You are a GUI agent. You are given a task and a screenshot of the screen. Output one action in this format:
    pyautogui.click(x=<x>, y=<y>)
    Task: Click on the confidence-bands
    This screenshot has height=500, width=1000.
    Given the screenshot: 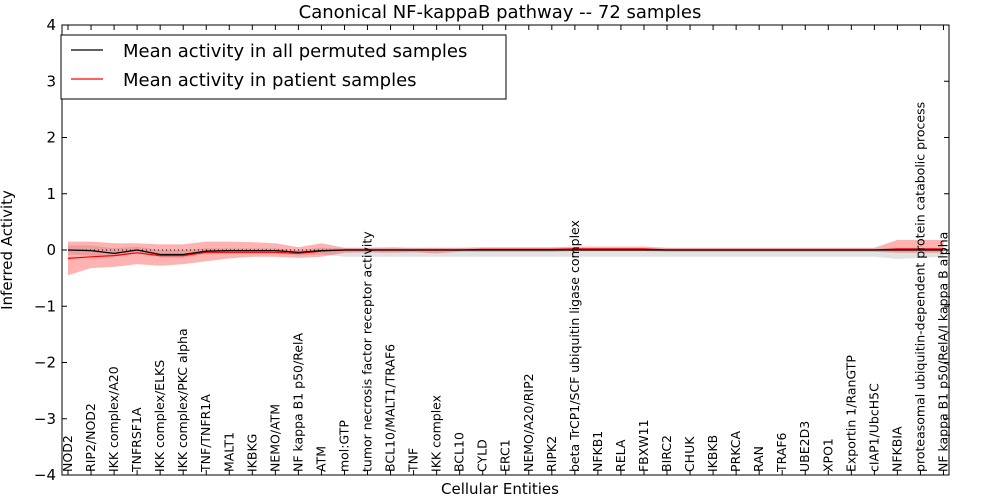 What is the action you would take?
    pyautogui.click(x=506, y=257)
    